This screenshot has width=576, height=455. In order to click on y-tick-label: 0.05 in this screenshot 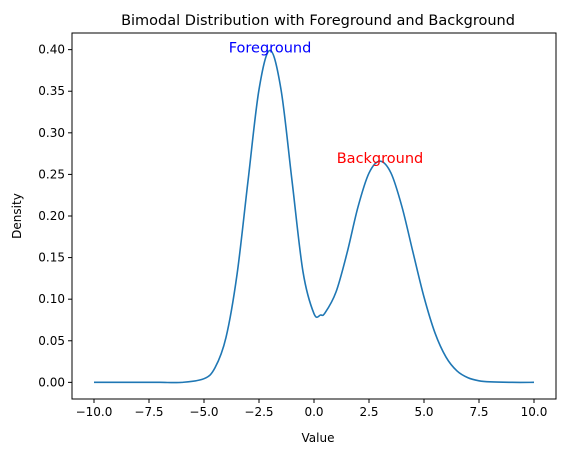, I will do `click(51, 341)`.